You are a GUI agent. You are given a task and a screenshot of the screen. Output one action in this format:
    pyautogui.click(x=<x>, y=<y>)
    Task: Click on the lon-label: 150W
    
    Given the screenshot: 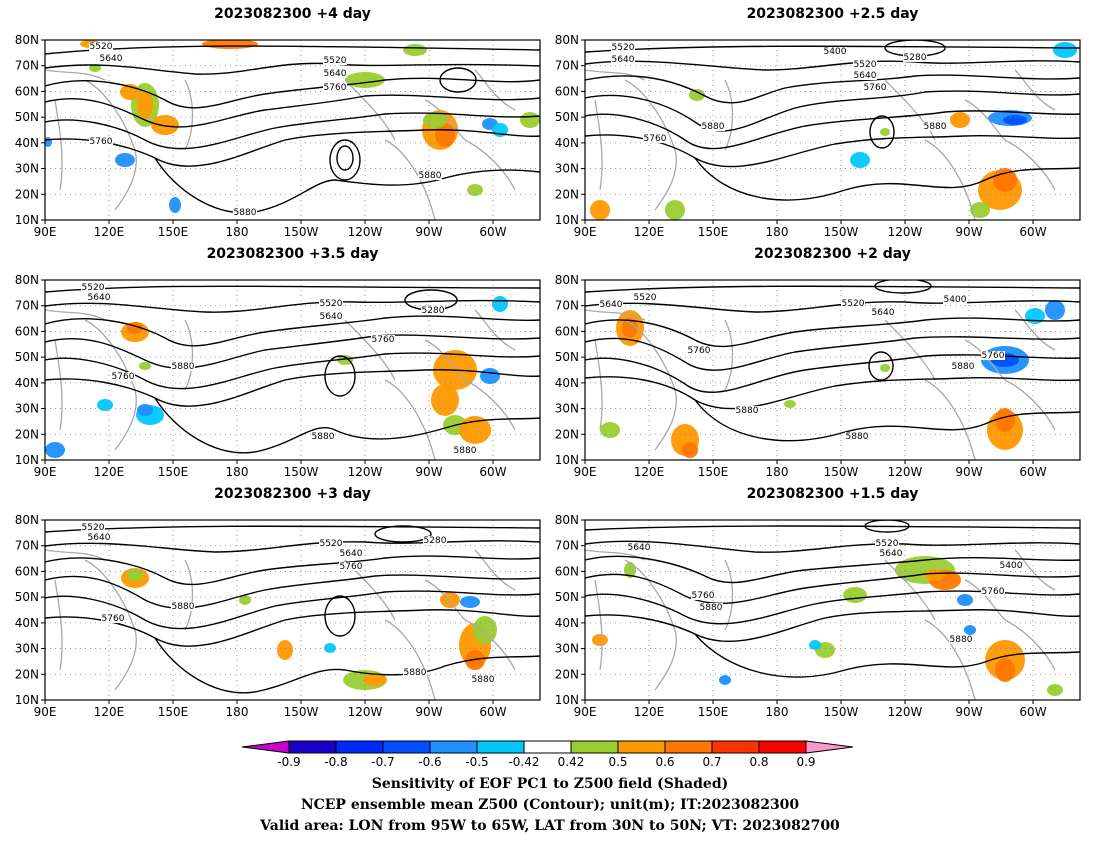 What is the action you would take?
    pyautogui.click(x=841, y=232)
    